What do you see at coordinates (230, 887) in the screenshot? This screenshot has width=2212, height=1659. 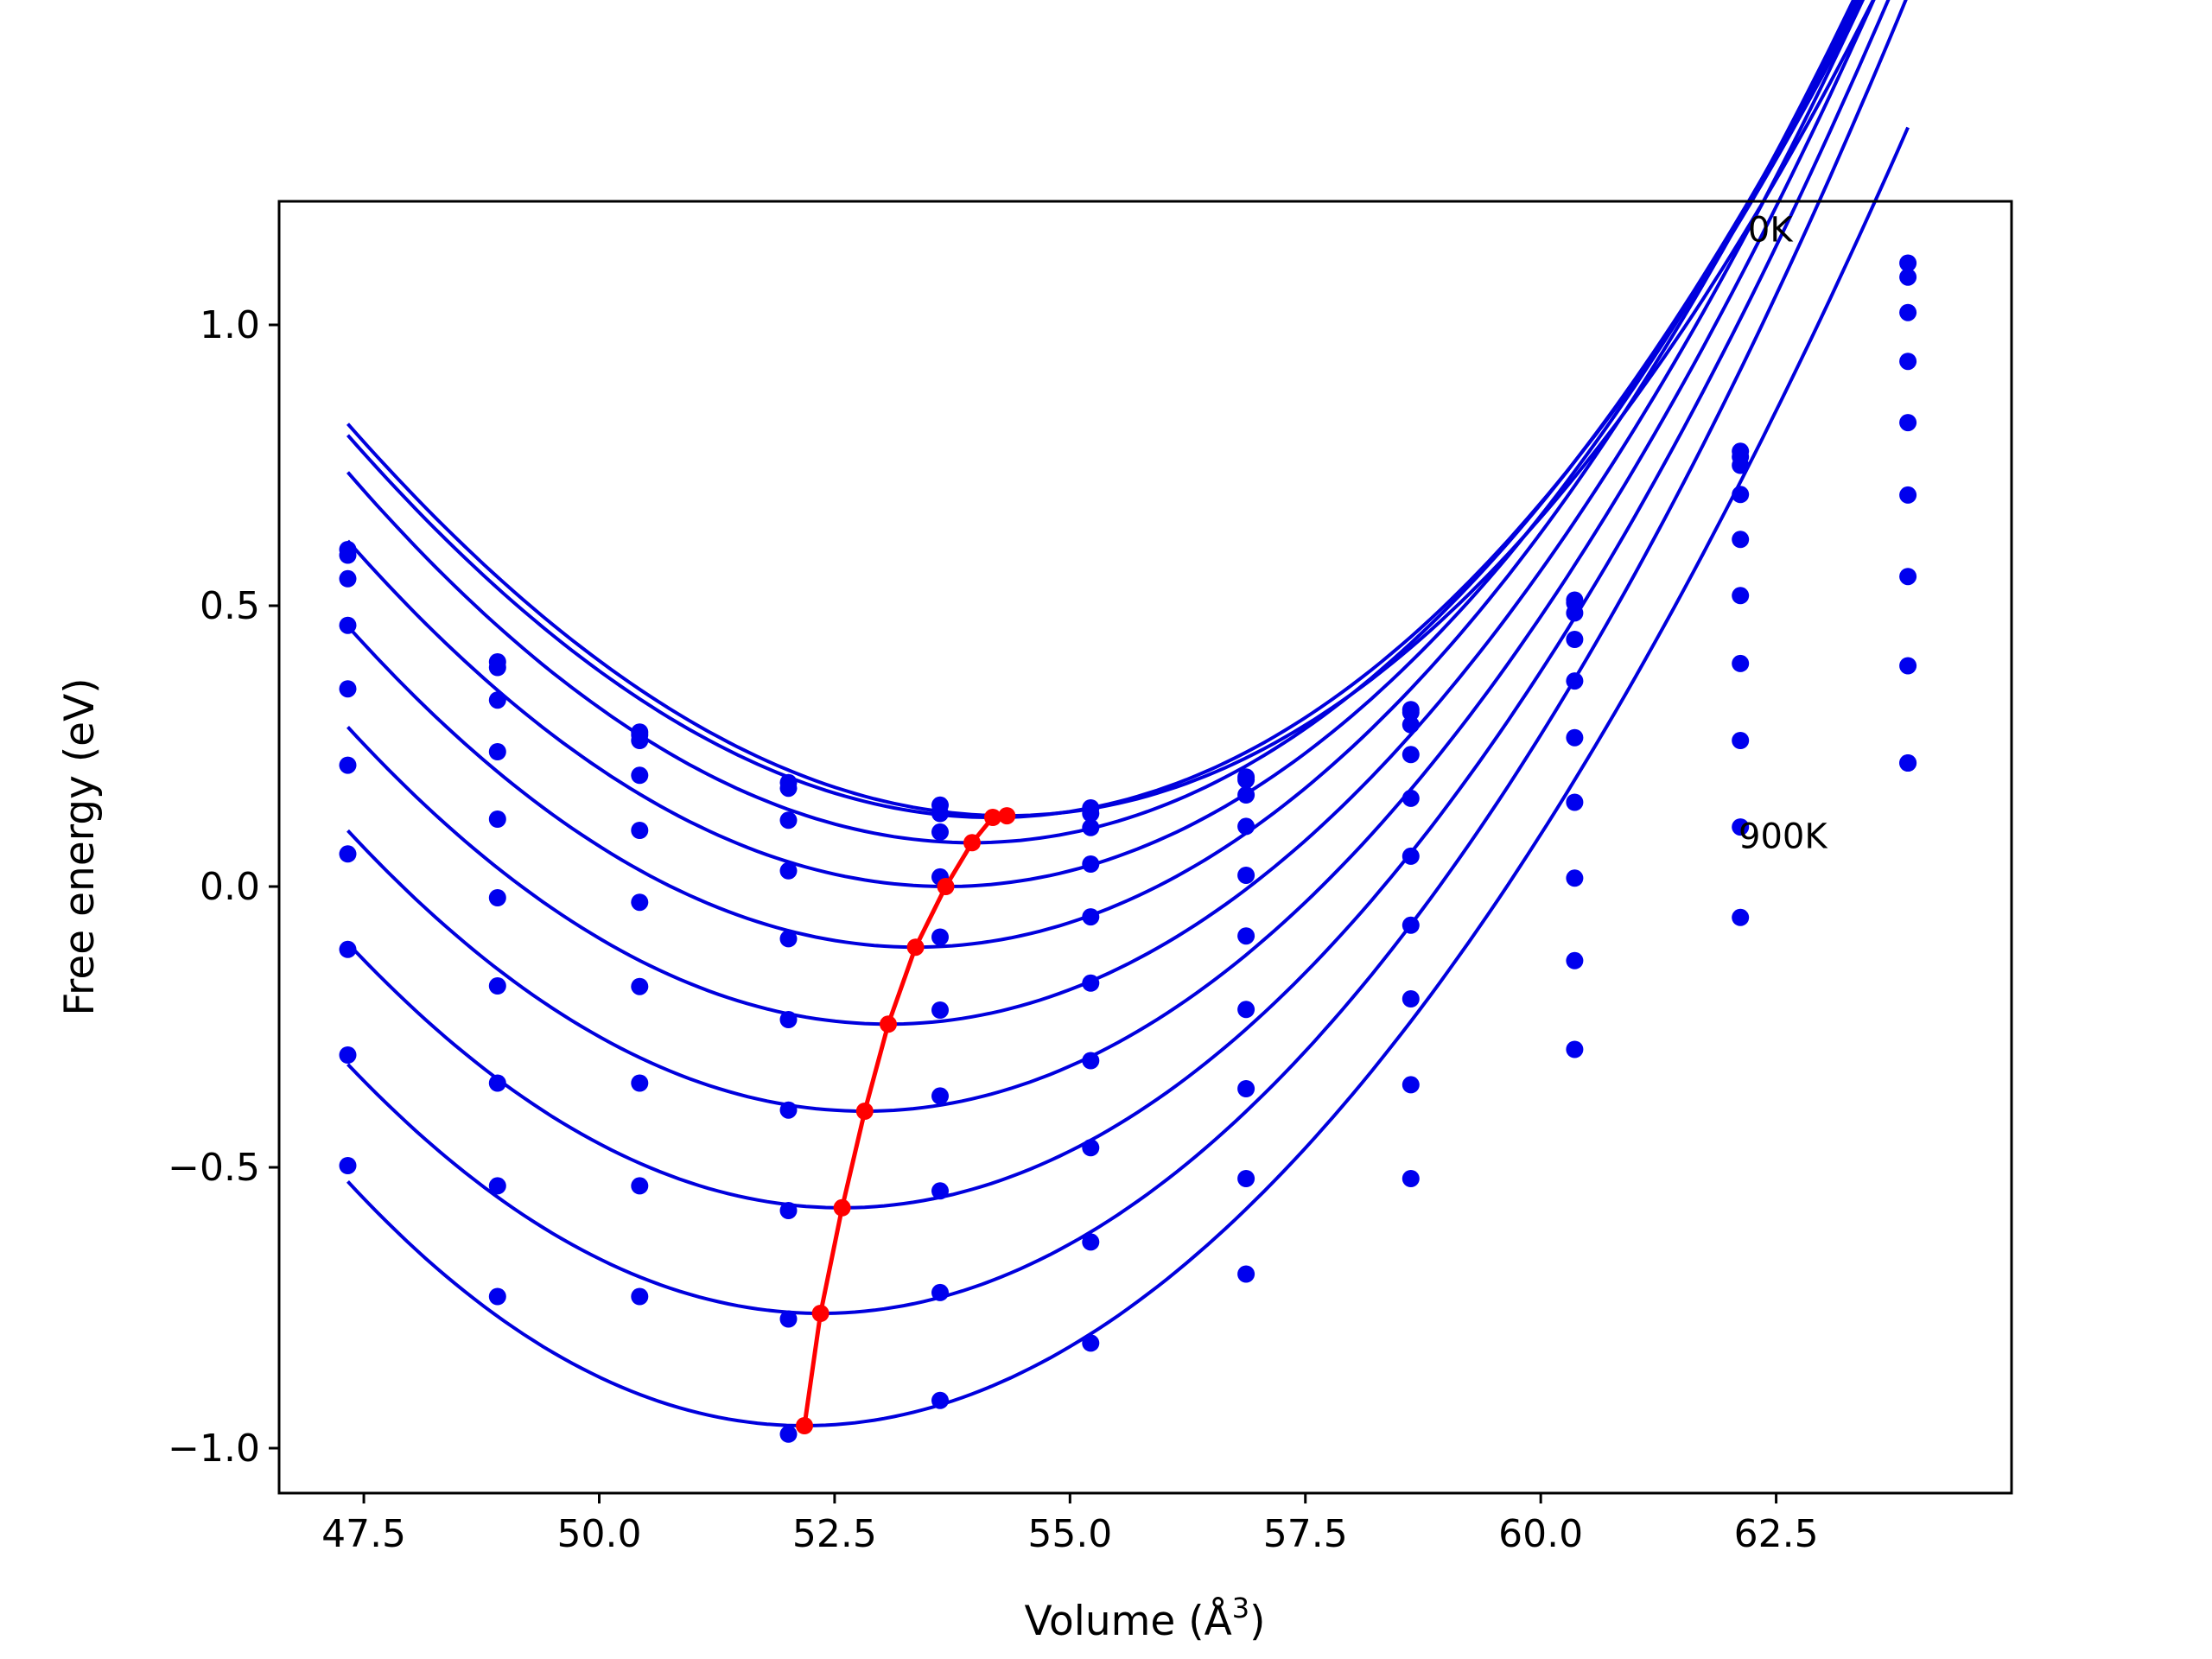 I see `y-tick-label-2: 0.0` at bounding box center [230, 887].